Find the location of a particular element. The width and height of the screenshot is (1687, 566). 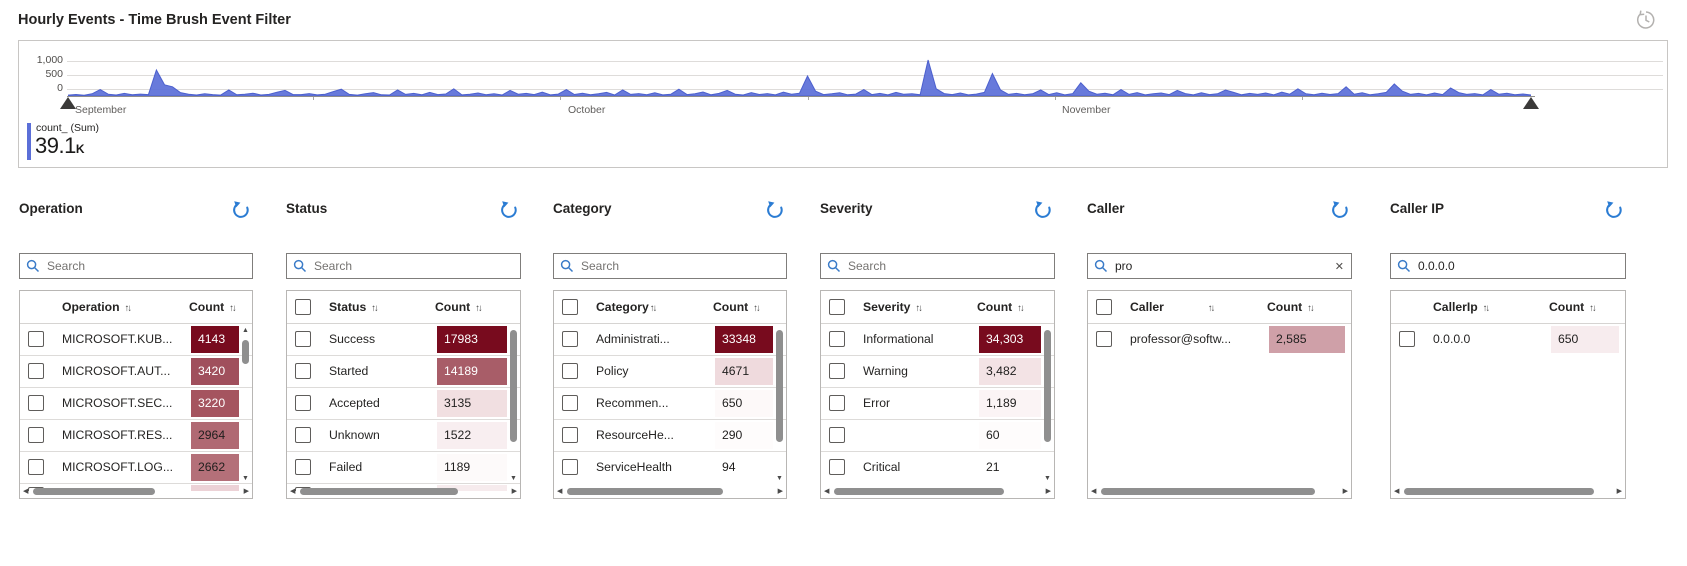

vertical-scrollbar: ▲ ▼ is located at coordinates (245, 404).